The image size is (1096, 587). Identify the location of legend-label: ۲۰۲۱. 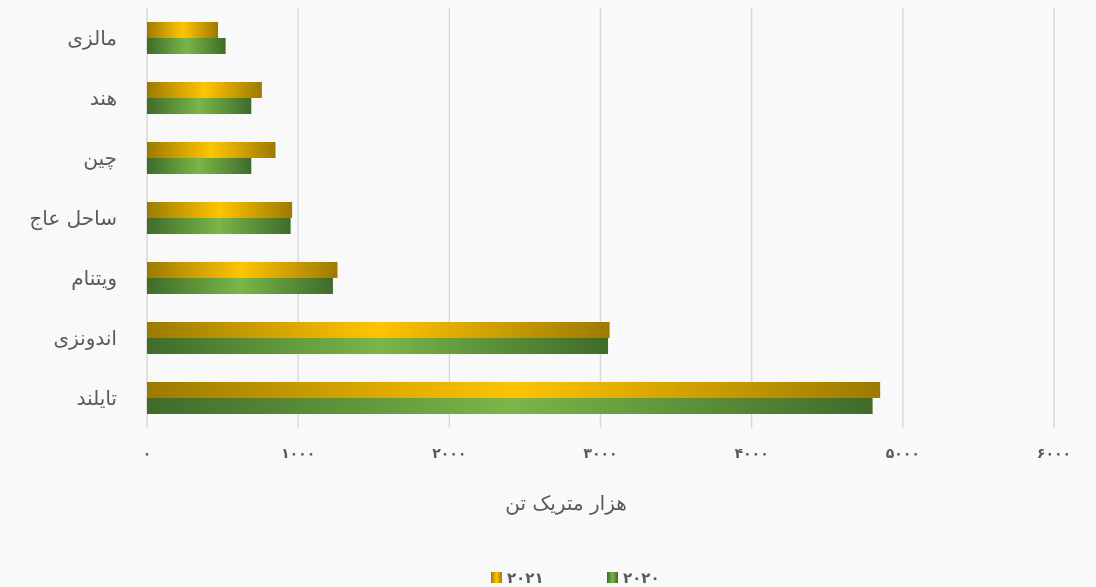
(525, 578).